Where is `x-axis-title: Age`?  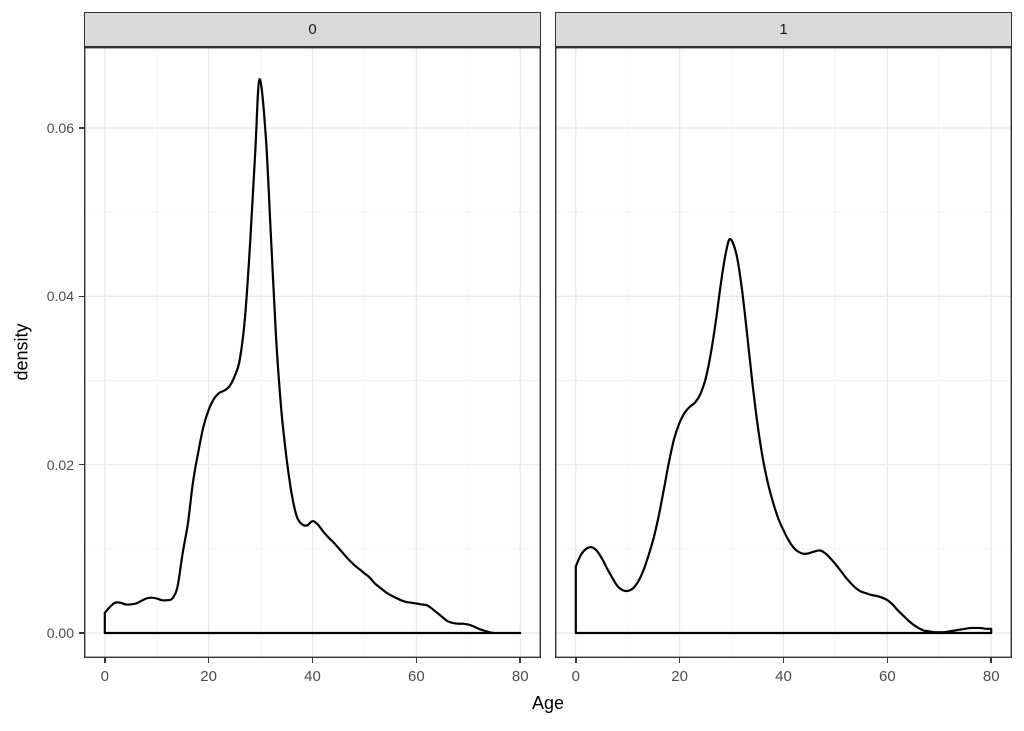 x-axis-title: Age is located at coordinates (548, 703).